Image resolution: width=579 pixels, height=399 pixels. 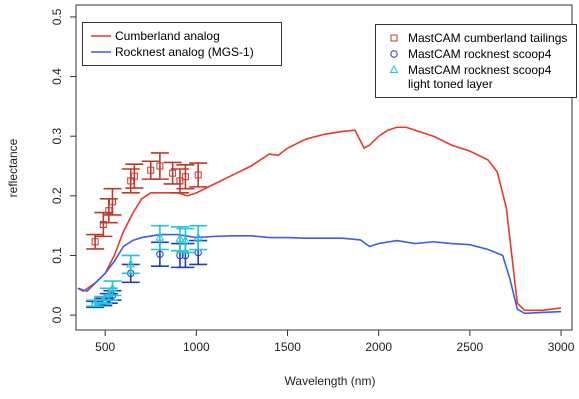 What do you see at coordinates (57, 16) in the screenshot?
I see `y-tick-label: 0.5` at bounding box center [57, 16].